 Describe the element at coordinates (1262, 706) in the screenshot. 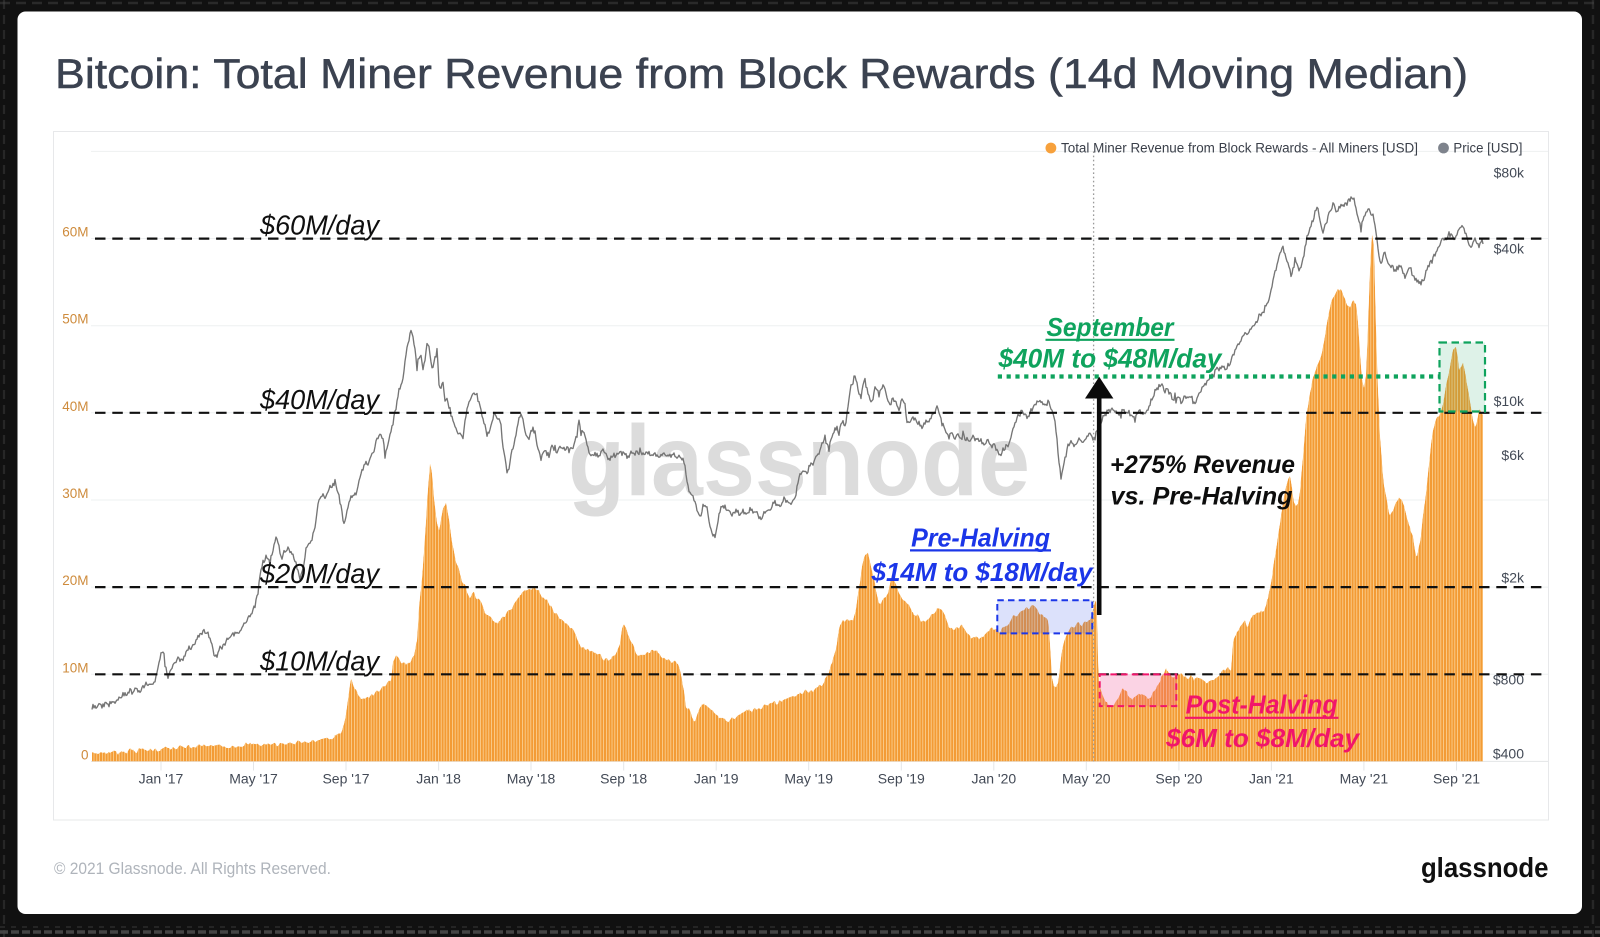

I see `svg-text: Post-Halving` at that location.